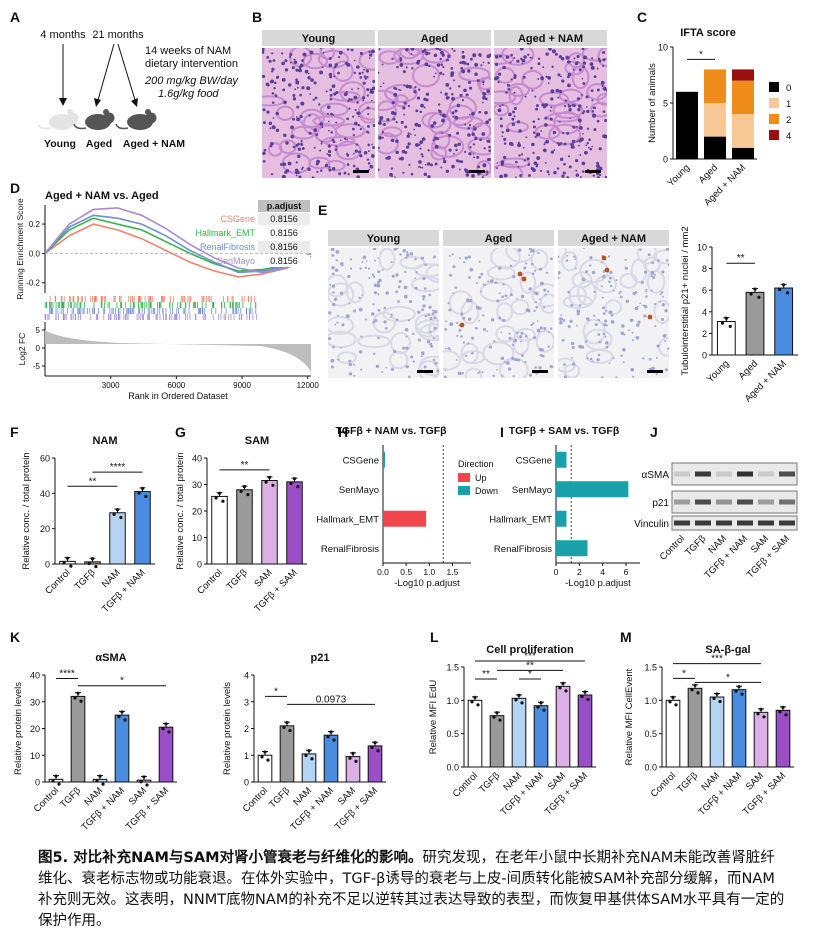 The width and height of the screenshot is (814, 941). I want to click on category-label: RenalFibrosis, so click(523, 549).